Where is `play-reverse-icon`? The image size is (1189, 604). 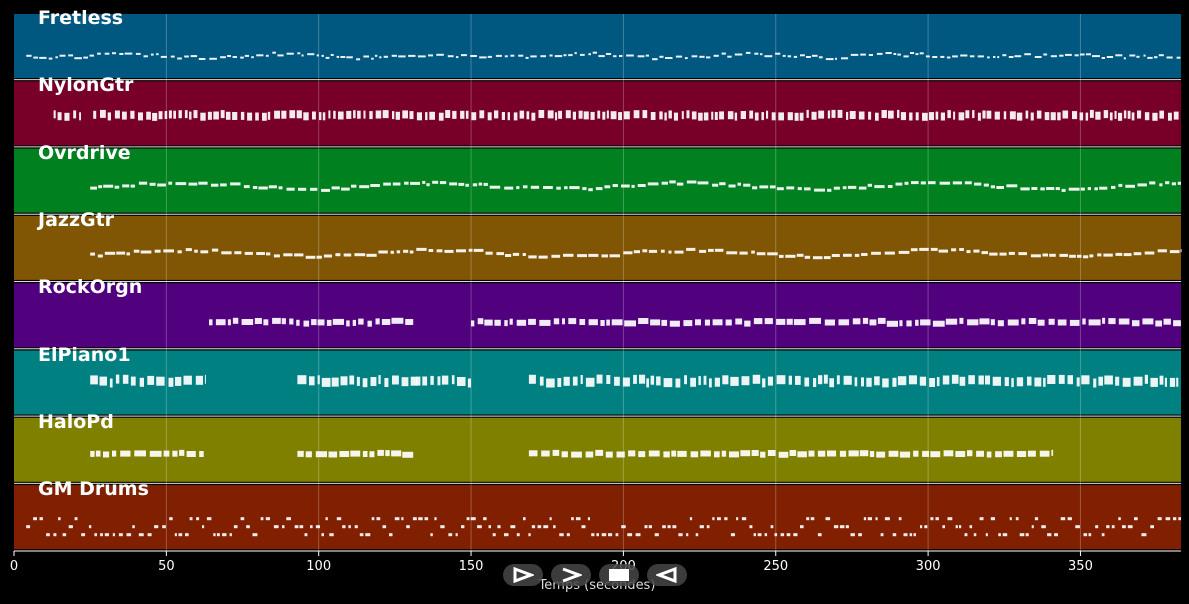
play-reverse-icon is located at coordinates (666, 575).